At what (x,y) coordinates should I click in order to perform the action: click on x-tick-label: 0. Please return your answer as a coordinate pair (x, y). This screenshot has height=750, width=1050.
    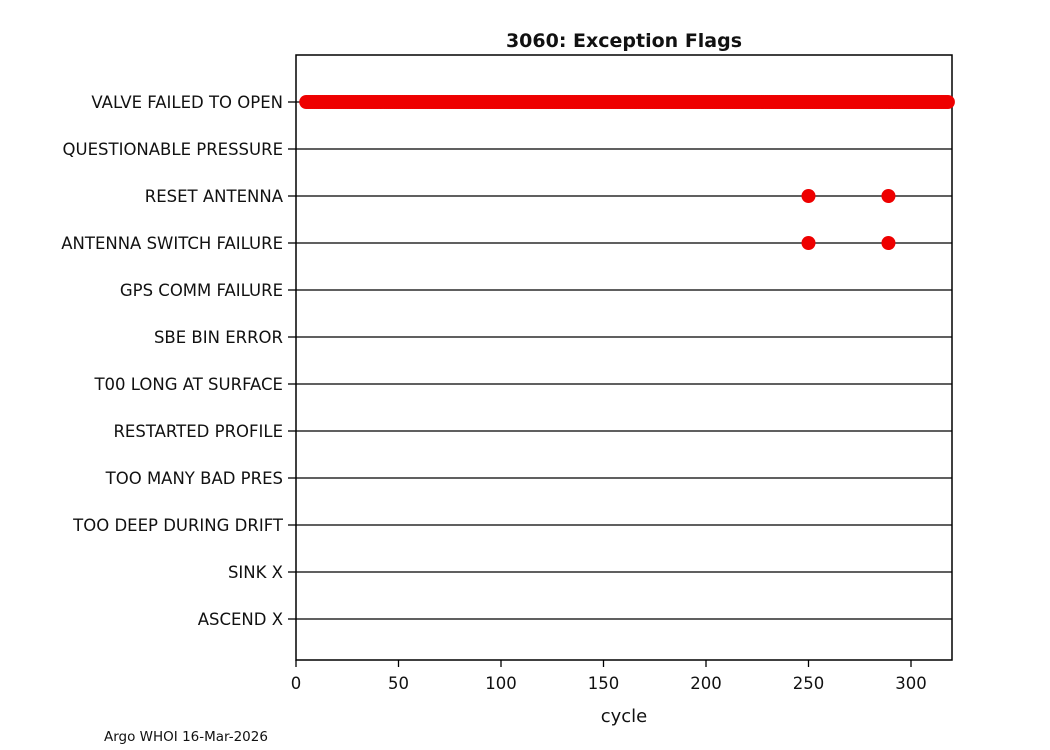
    Looking at the image, I should click on (296, 683).